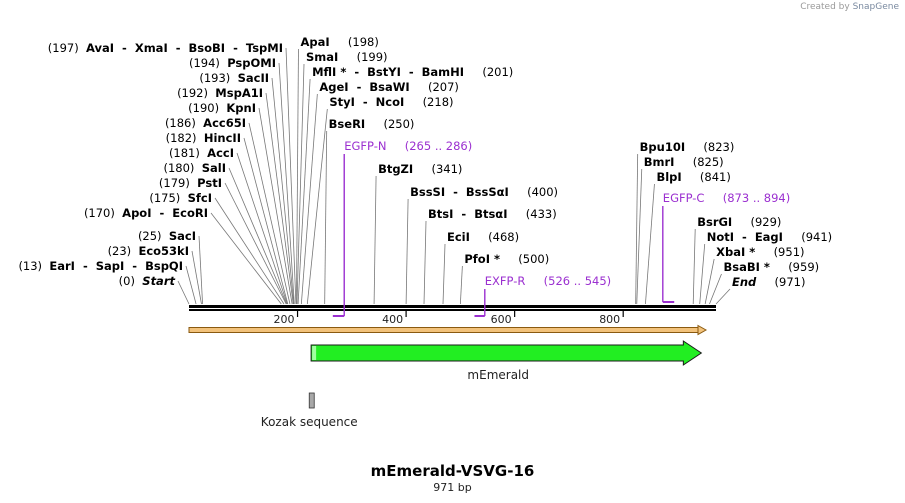 This screenshot has width=905, height=503. I want to click on enzyme-name: Bpu10I, so click(662, 147).